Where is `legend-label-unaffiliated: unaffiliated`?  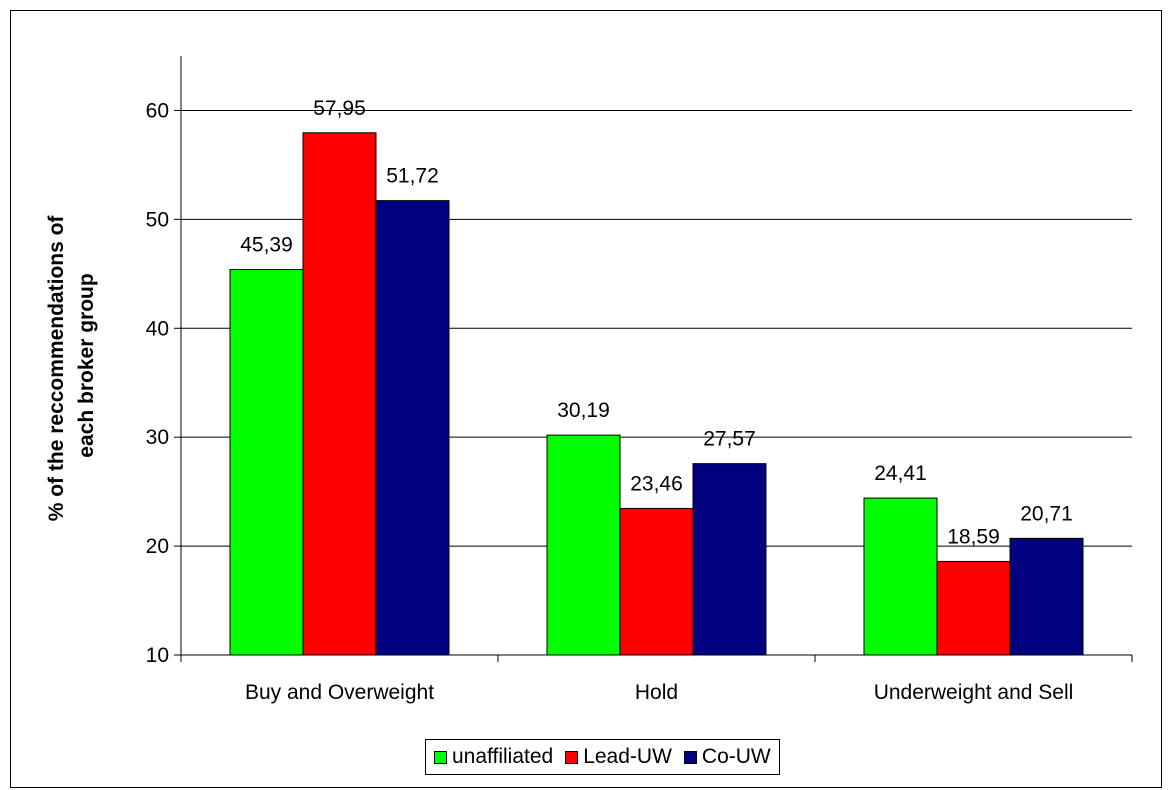
legend-label-unaffiliated: unaffiliated is located at coordinates (503, 756).